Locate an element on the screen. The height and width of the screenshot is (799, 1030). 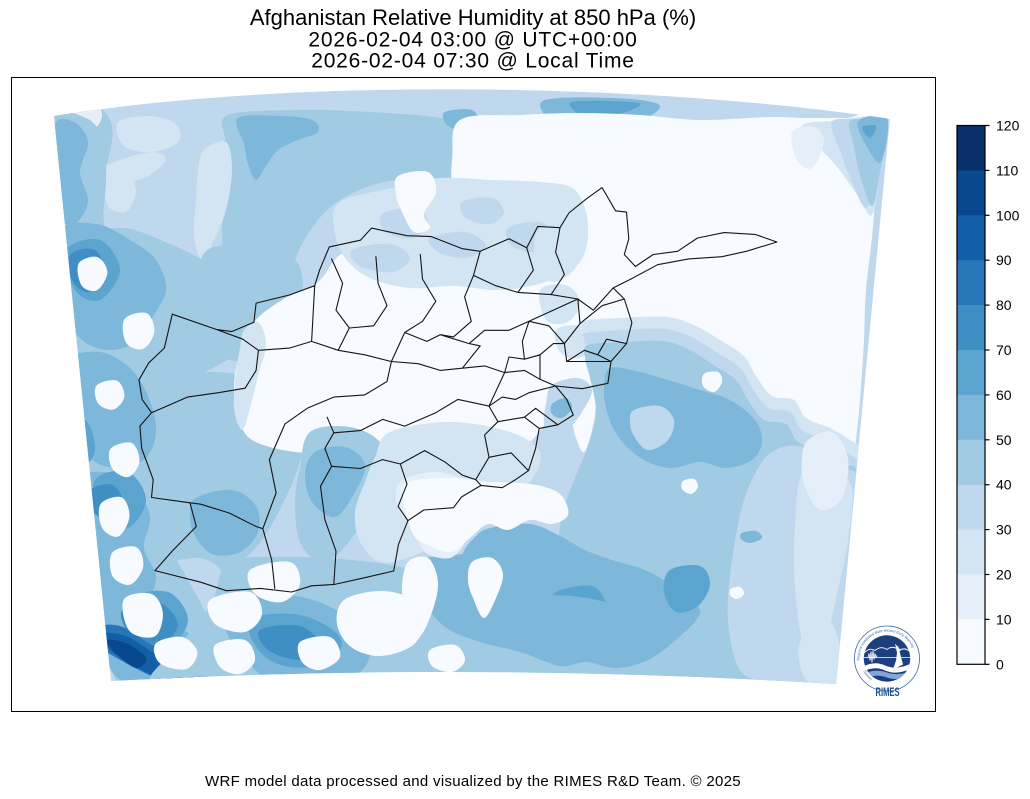
svg-text: 2026-02-04 03:00 @ UTC+00:00 is located at coordinates (472, 40).